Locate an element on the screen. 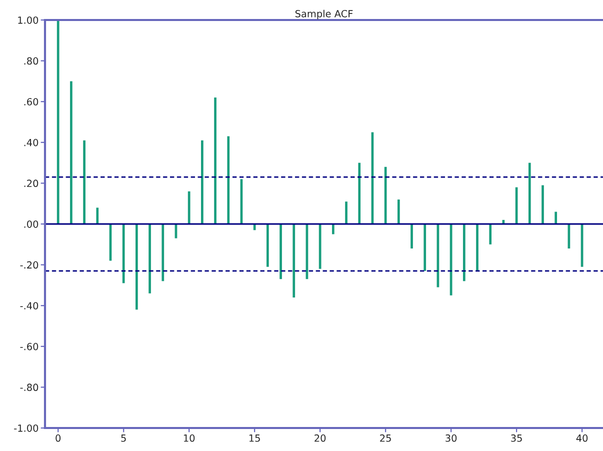  x-tick-label: 20 is located at coordinates (320, 438).